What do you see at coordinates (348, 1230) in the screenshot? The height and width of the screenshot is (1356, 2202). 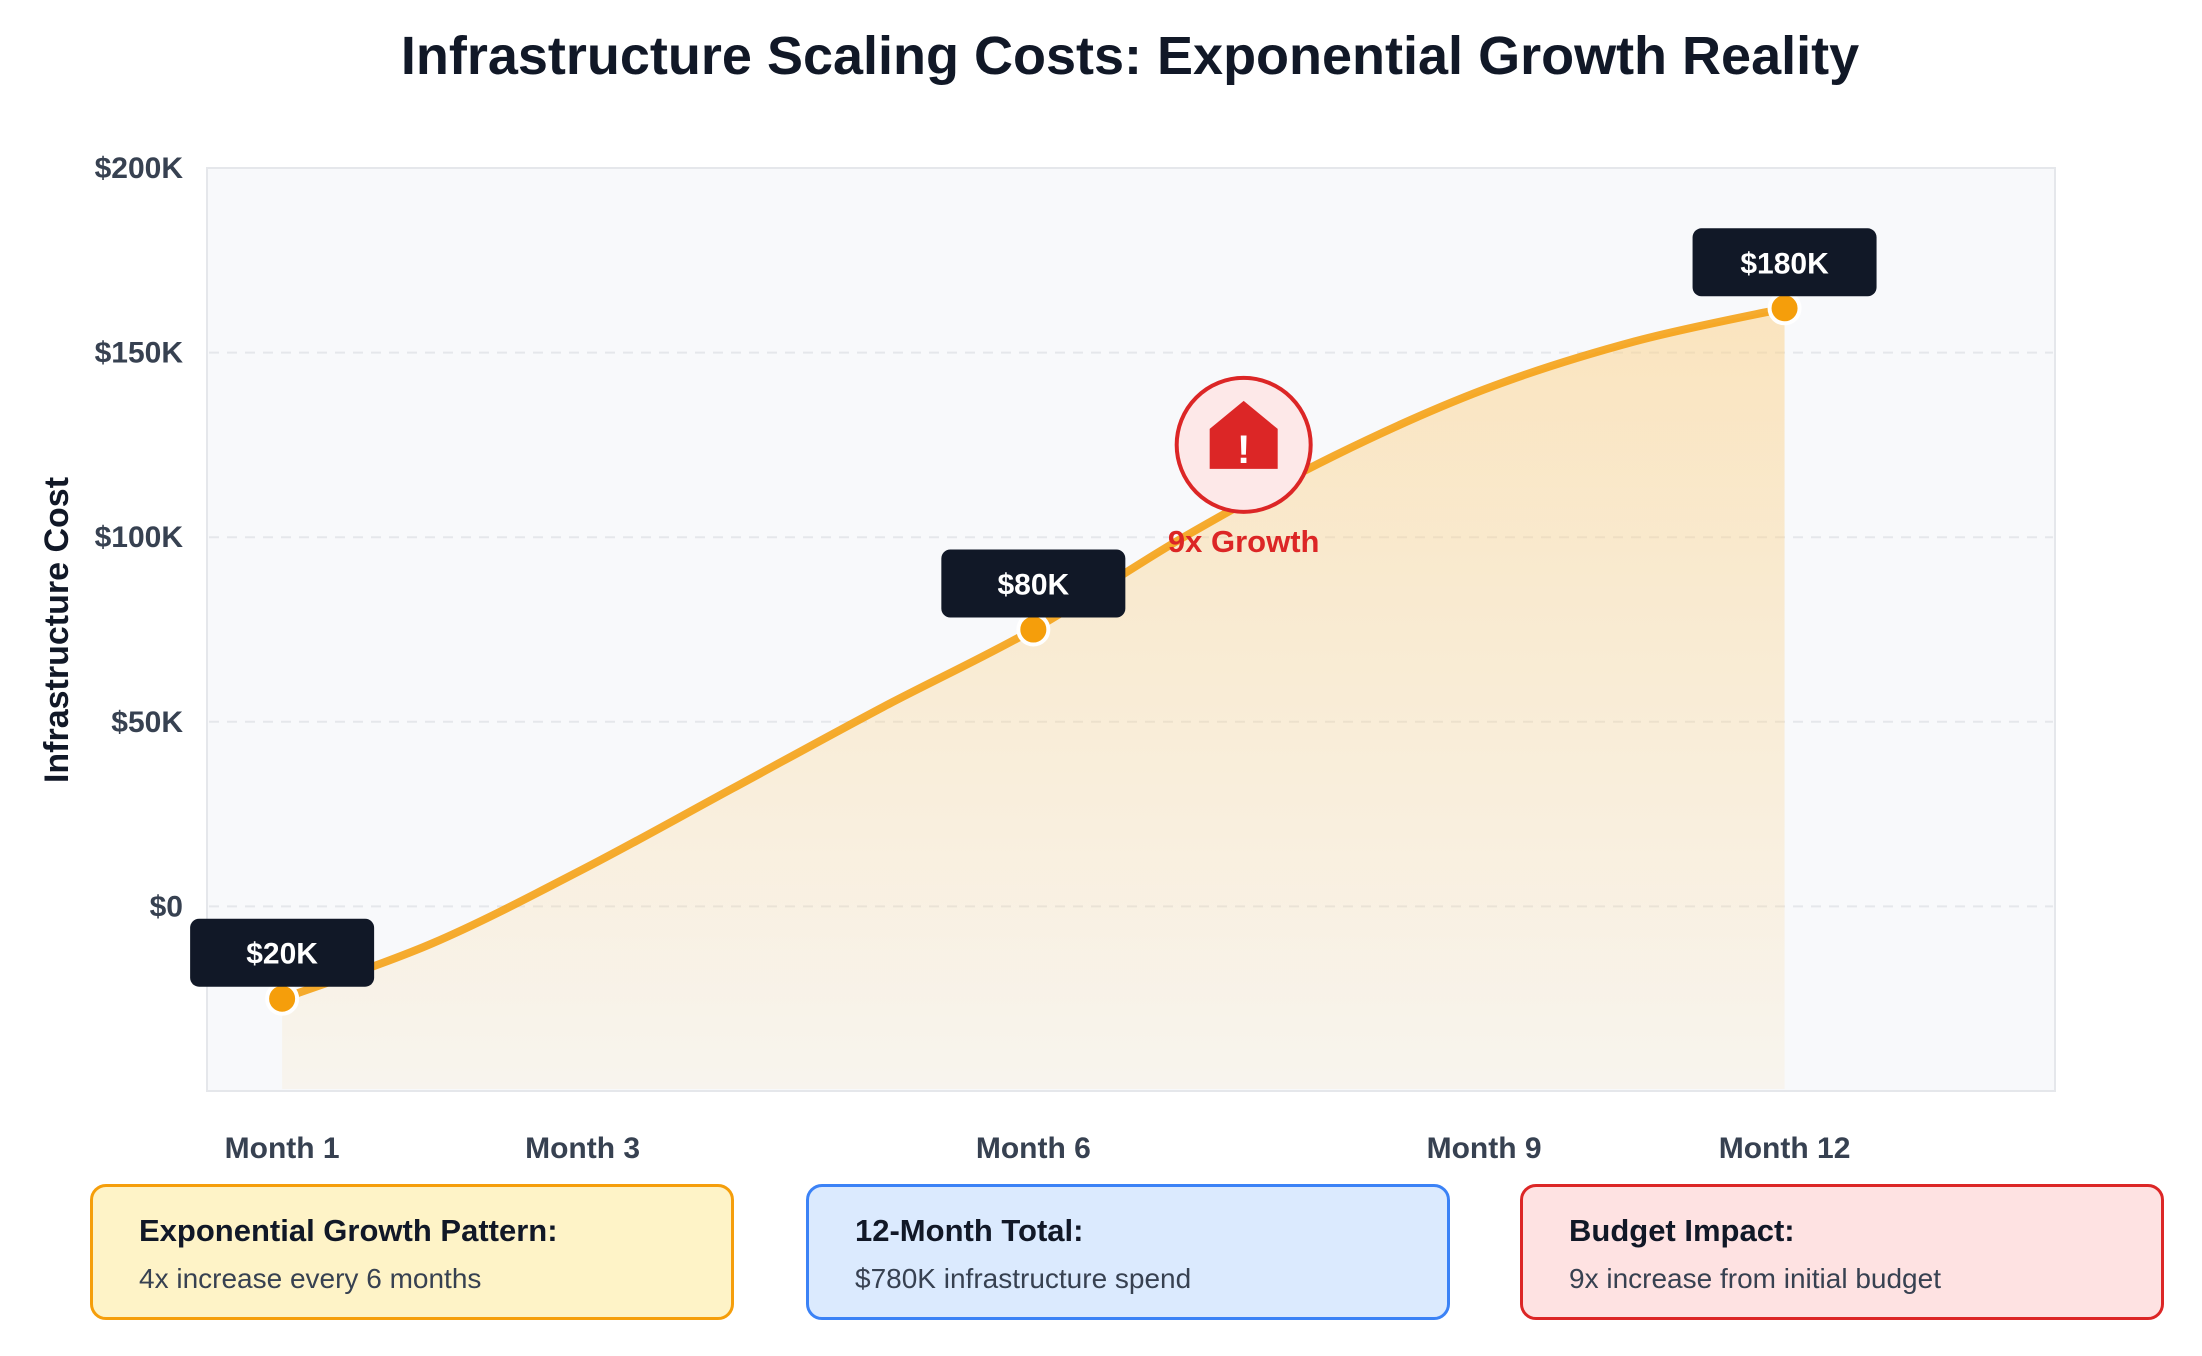 I see `info-box-title: Exponential Growth Pattern:` at bounding box center [348, 1230].